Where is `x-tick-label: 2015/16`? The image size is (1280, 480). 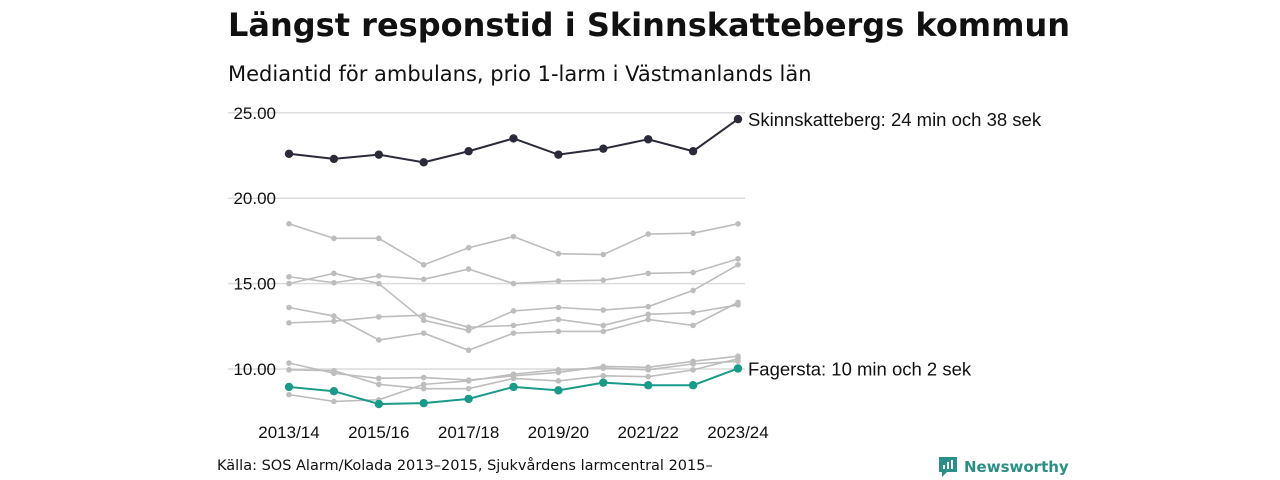
x-tick-label: 2015/16 is located at coordinates (378, 432).